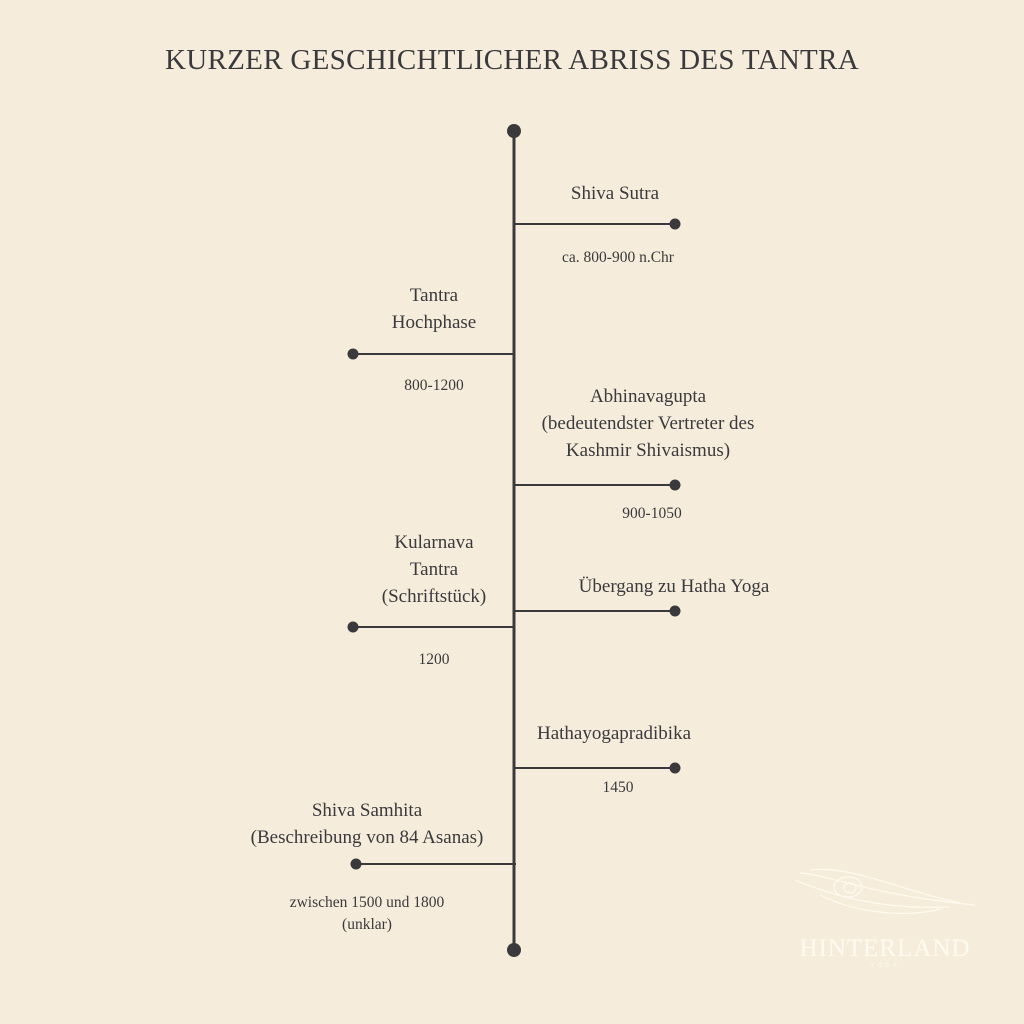 The height and width of the screenshot is (1024, 1024). Describe the element at coordinates (652, 513) in the screenshot. I see `event-3-date: 900-1050` at that location.